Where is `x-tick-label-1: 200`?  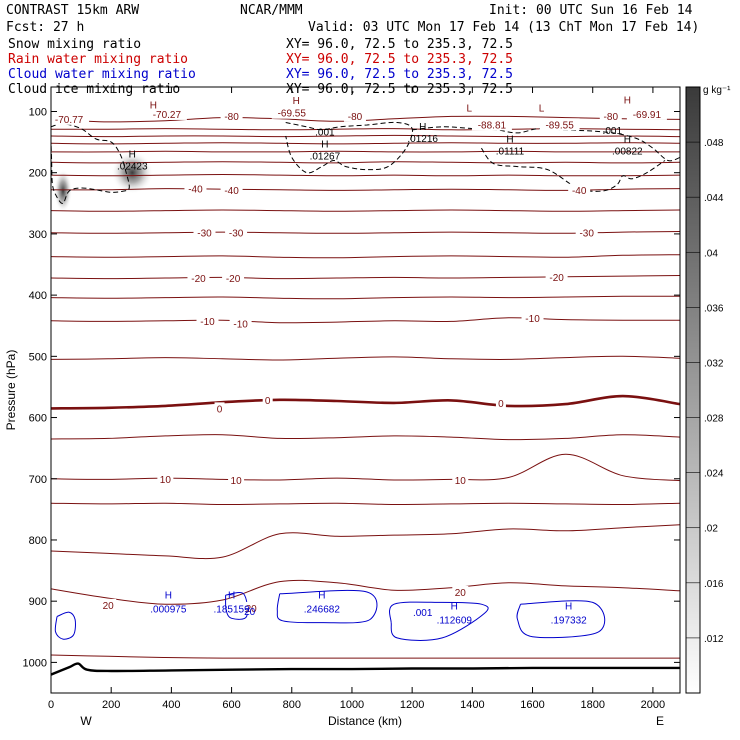
x-tick-label-1: 200 is located at coordinates (111, 705).